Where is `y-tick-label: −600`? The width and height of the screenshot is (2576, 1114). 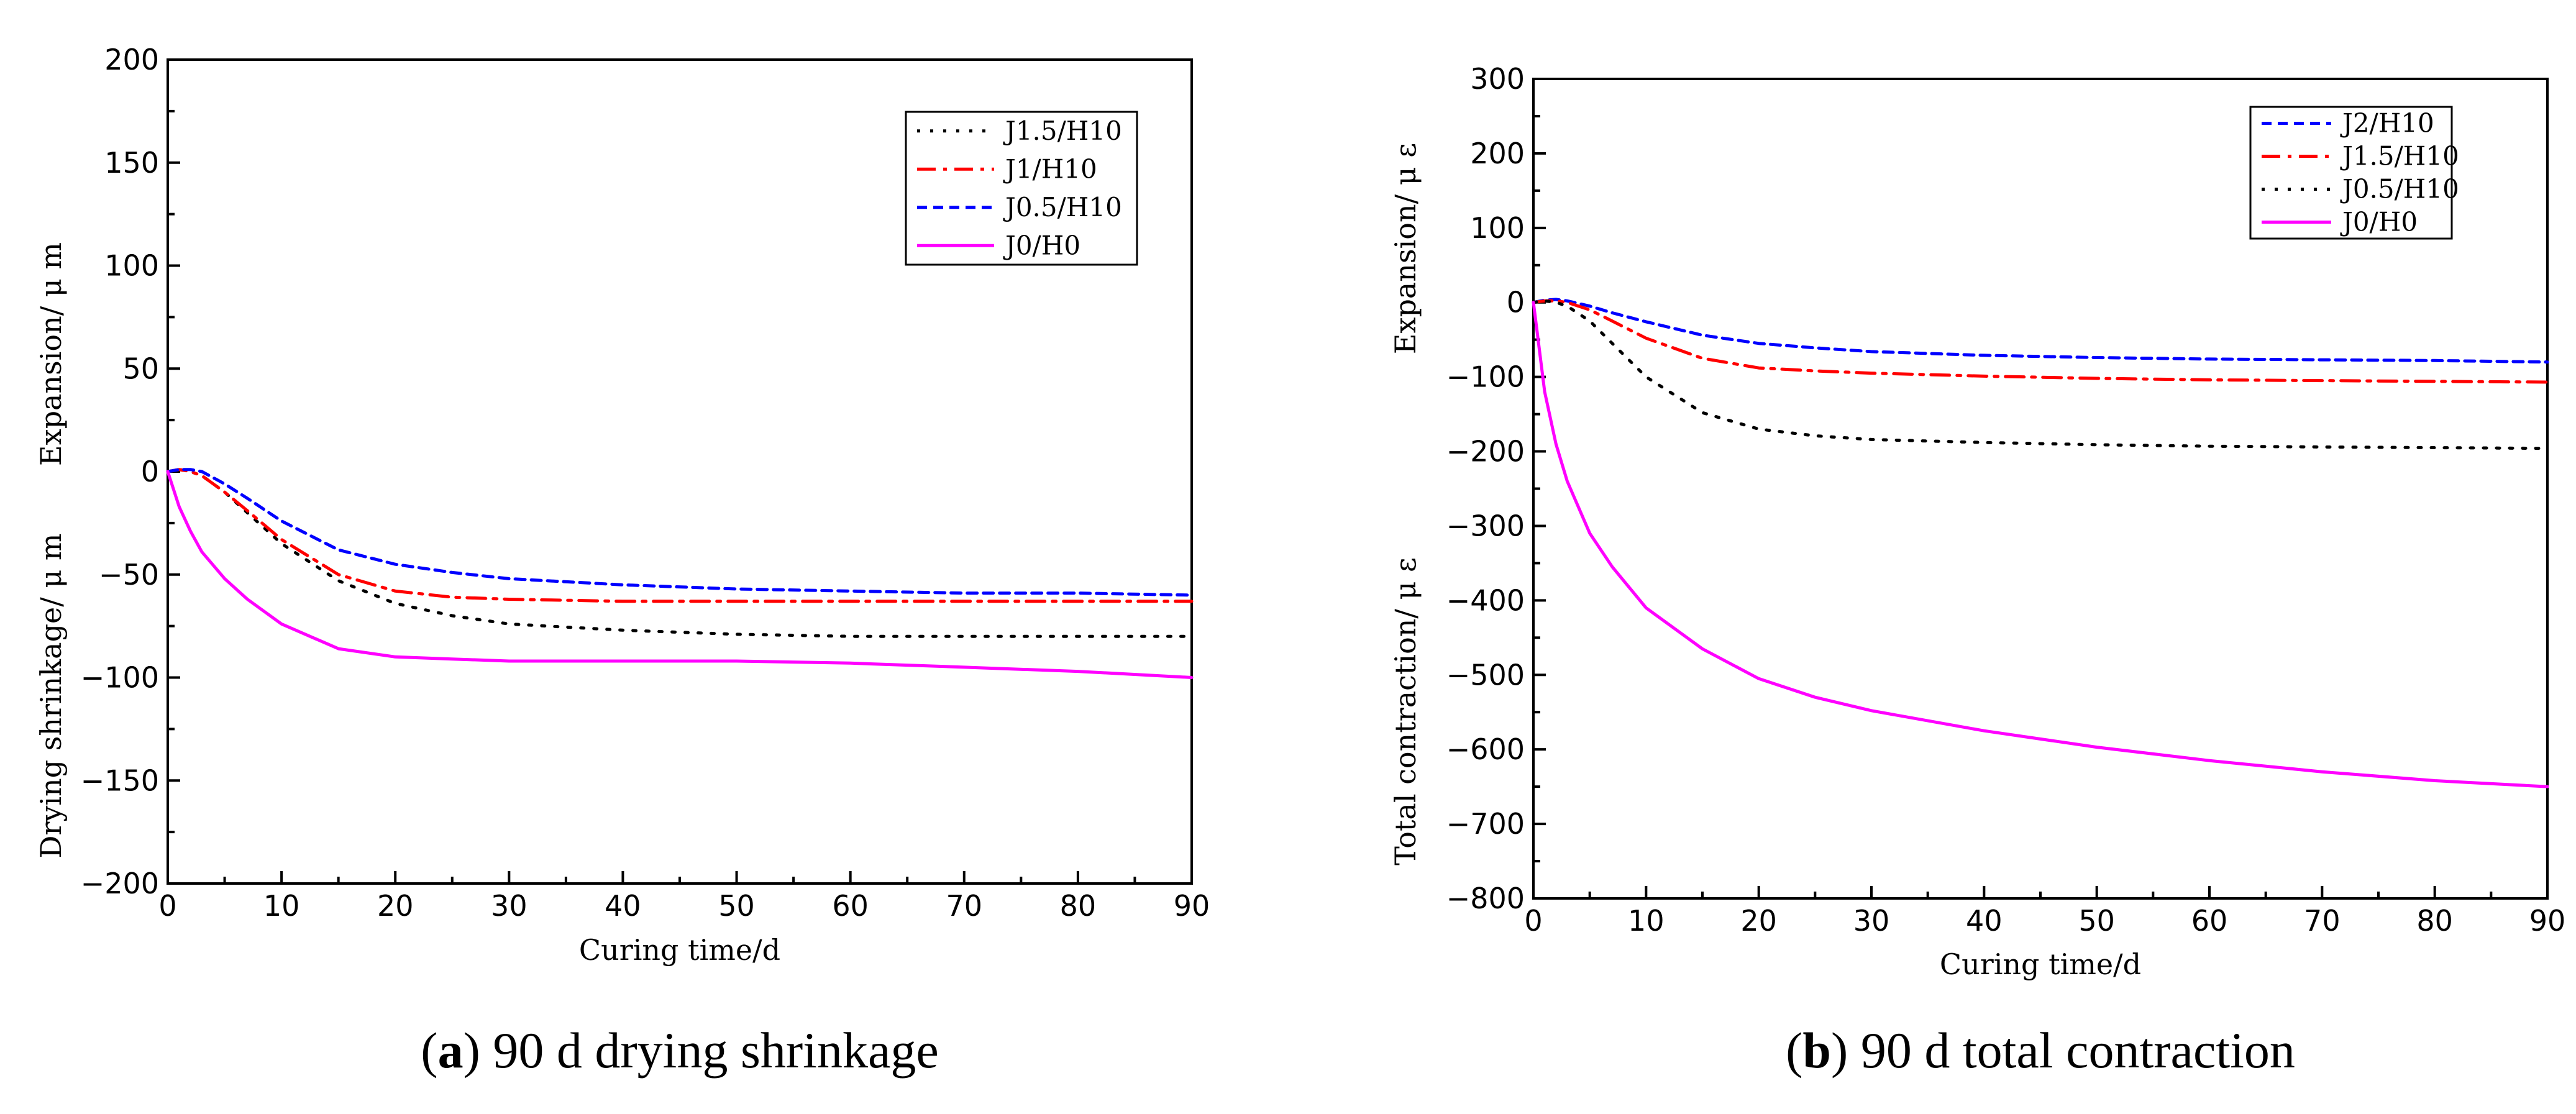
y-tick-label: −600 is located at coordinates (1485, 749).